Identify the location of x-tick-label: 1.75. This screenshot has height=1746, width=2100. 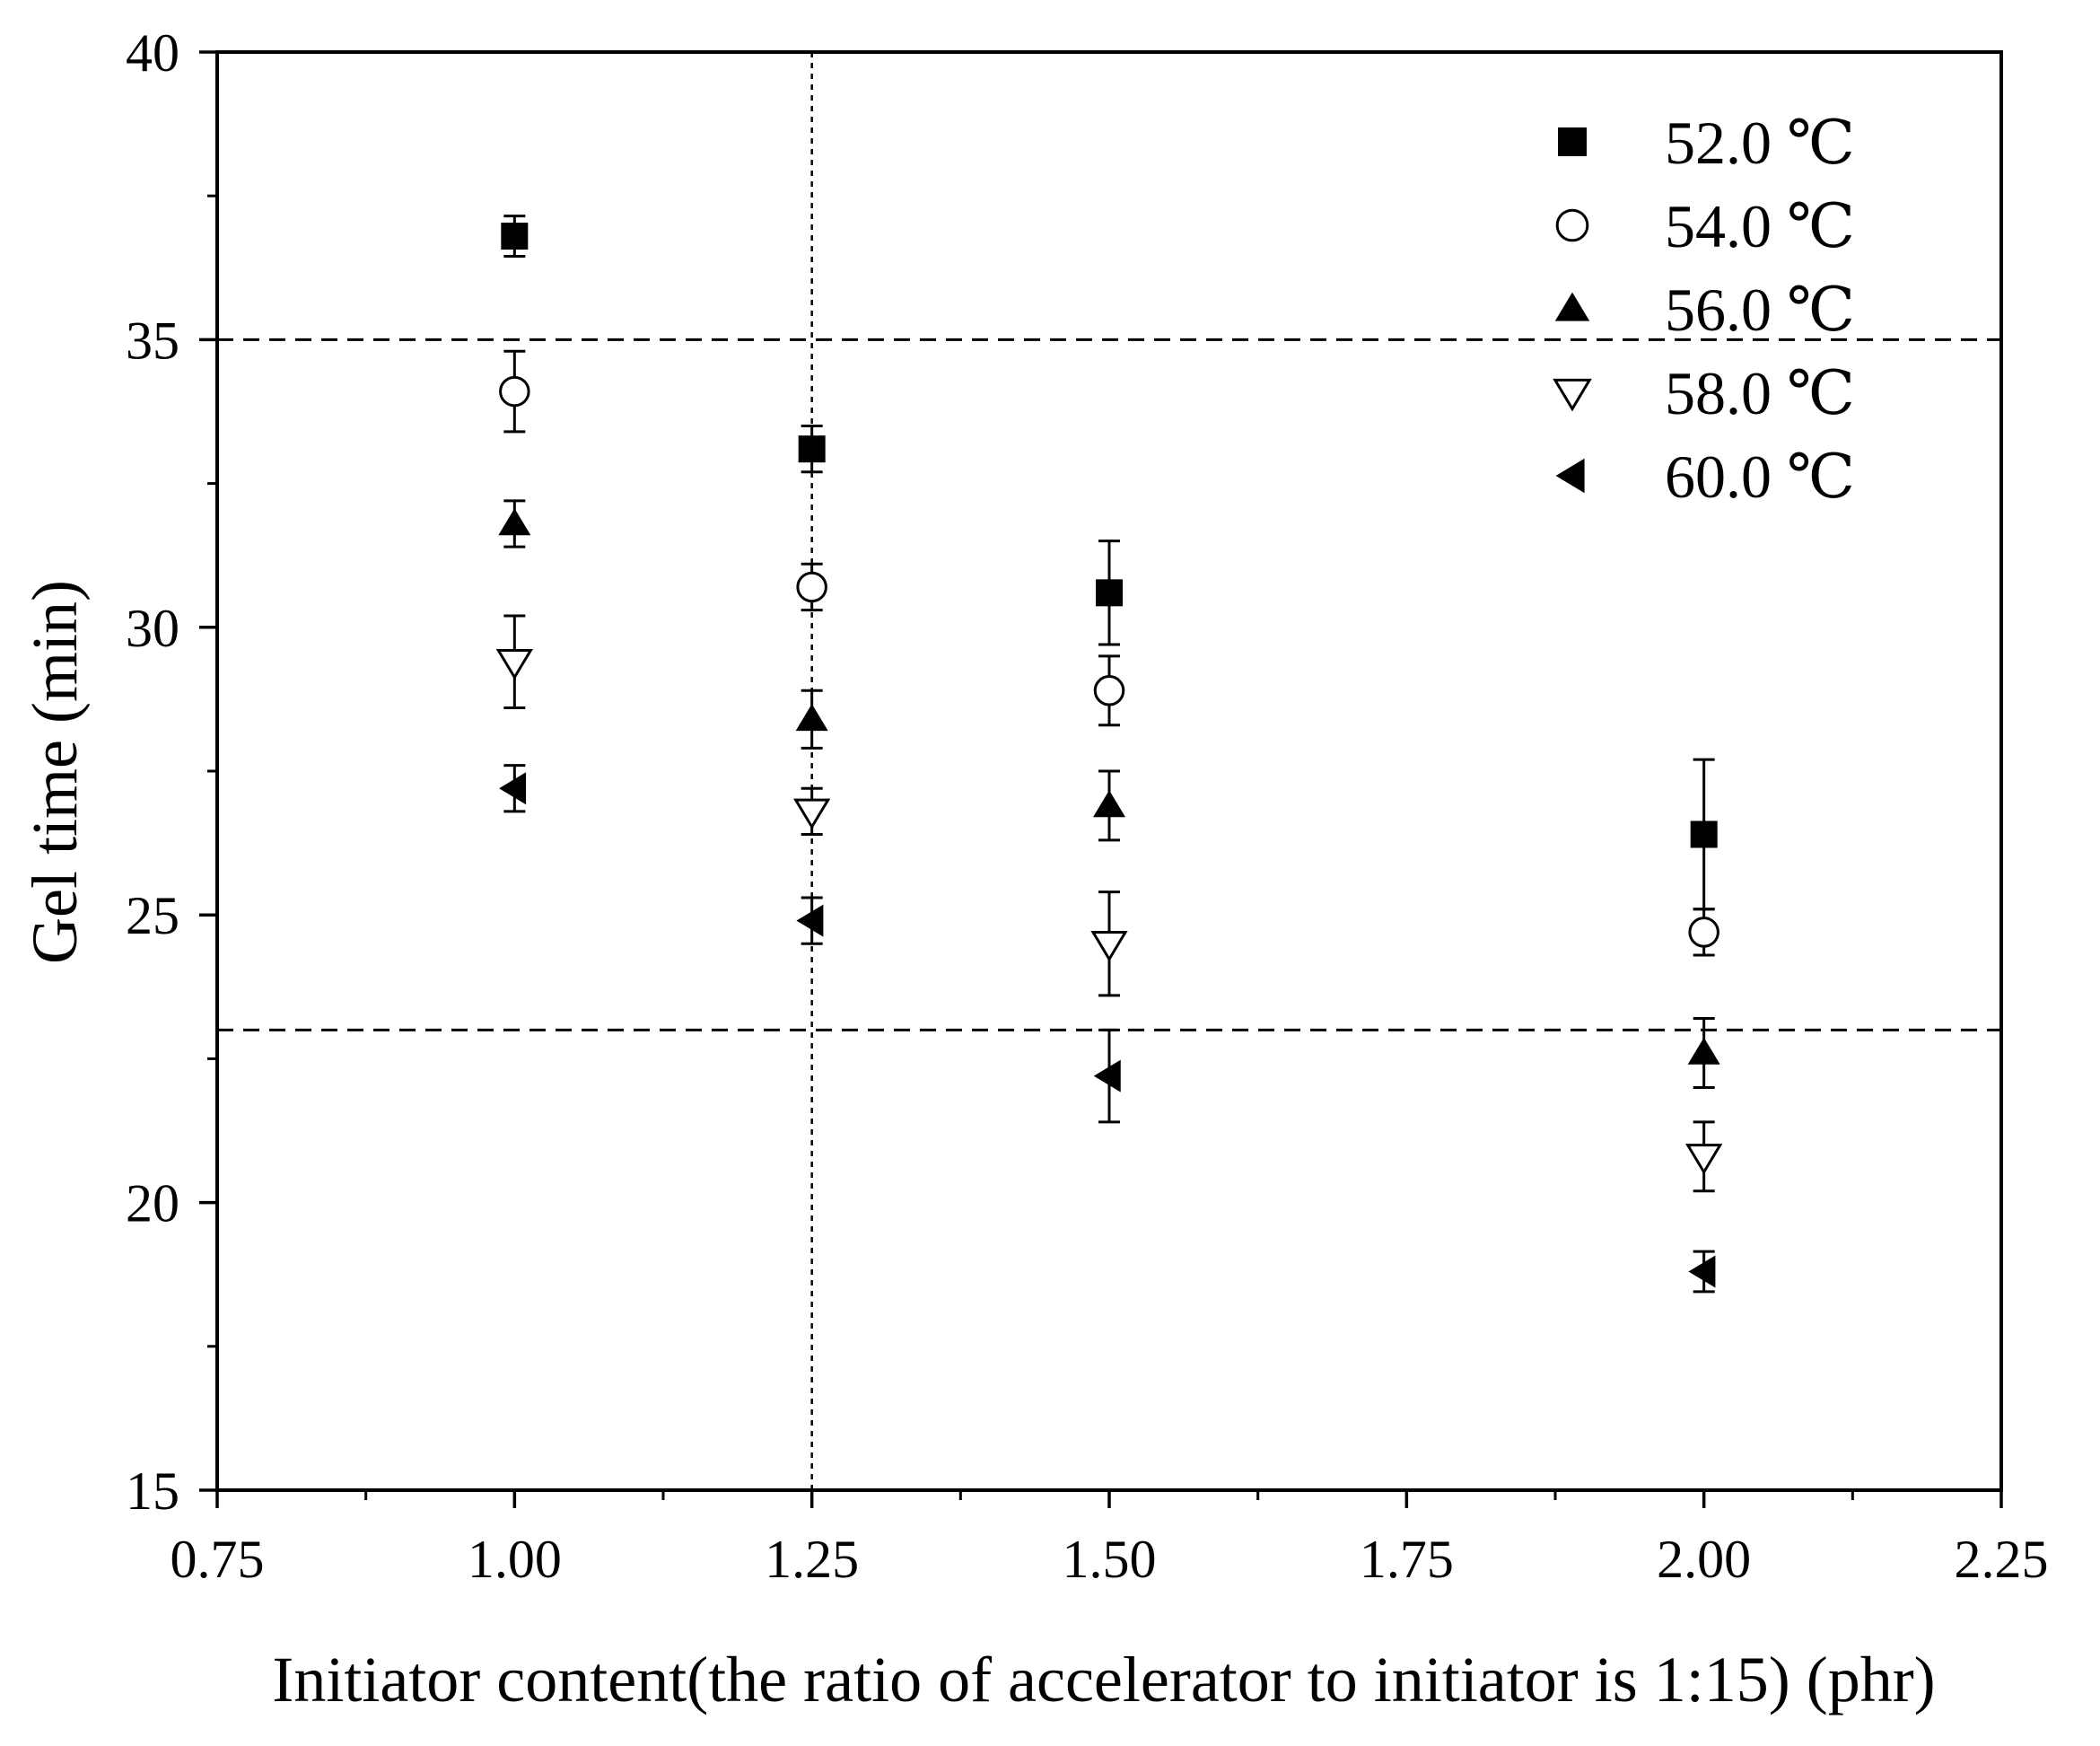
(1407, 1559).